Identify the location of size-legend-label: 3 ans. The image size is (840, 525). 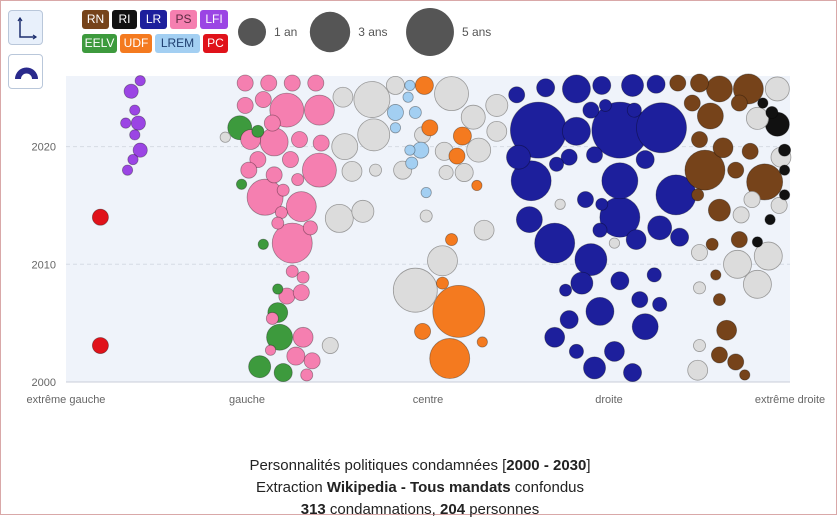
(372, 32).